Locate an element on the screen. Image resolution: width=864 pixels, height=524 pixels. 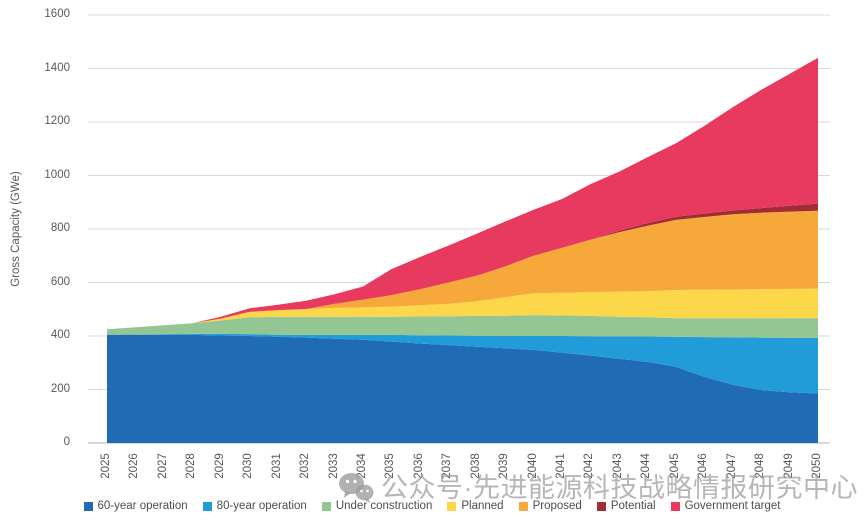
x-tick-label: 2026 is located at coordinates (134, 466).